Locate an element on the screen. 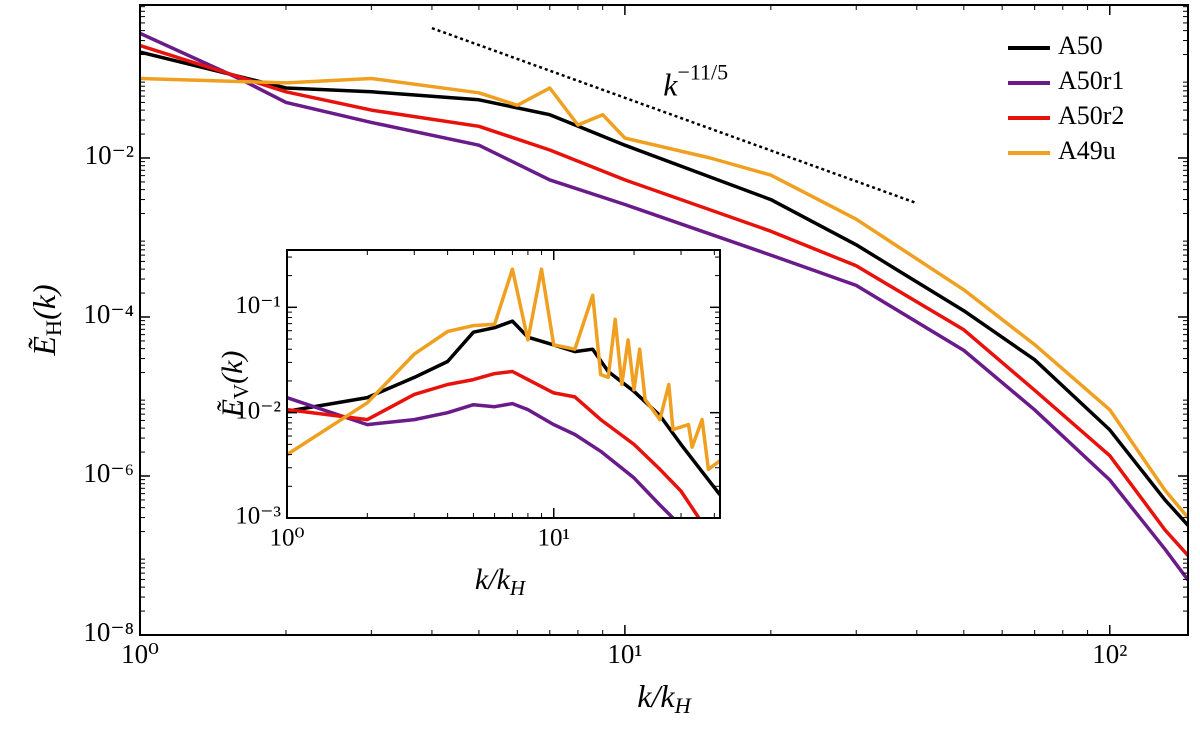 The image size is (1200, 741). y-tick-label: 10⁻³ is located at coordinates (258, 516).